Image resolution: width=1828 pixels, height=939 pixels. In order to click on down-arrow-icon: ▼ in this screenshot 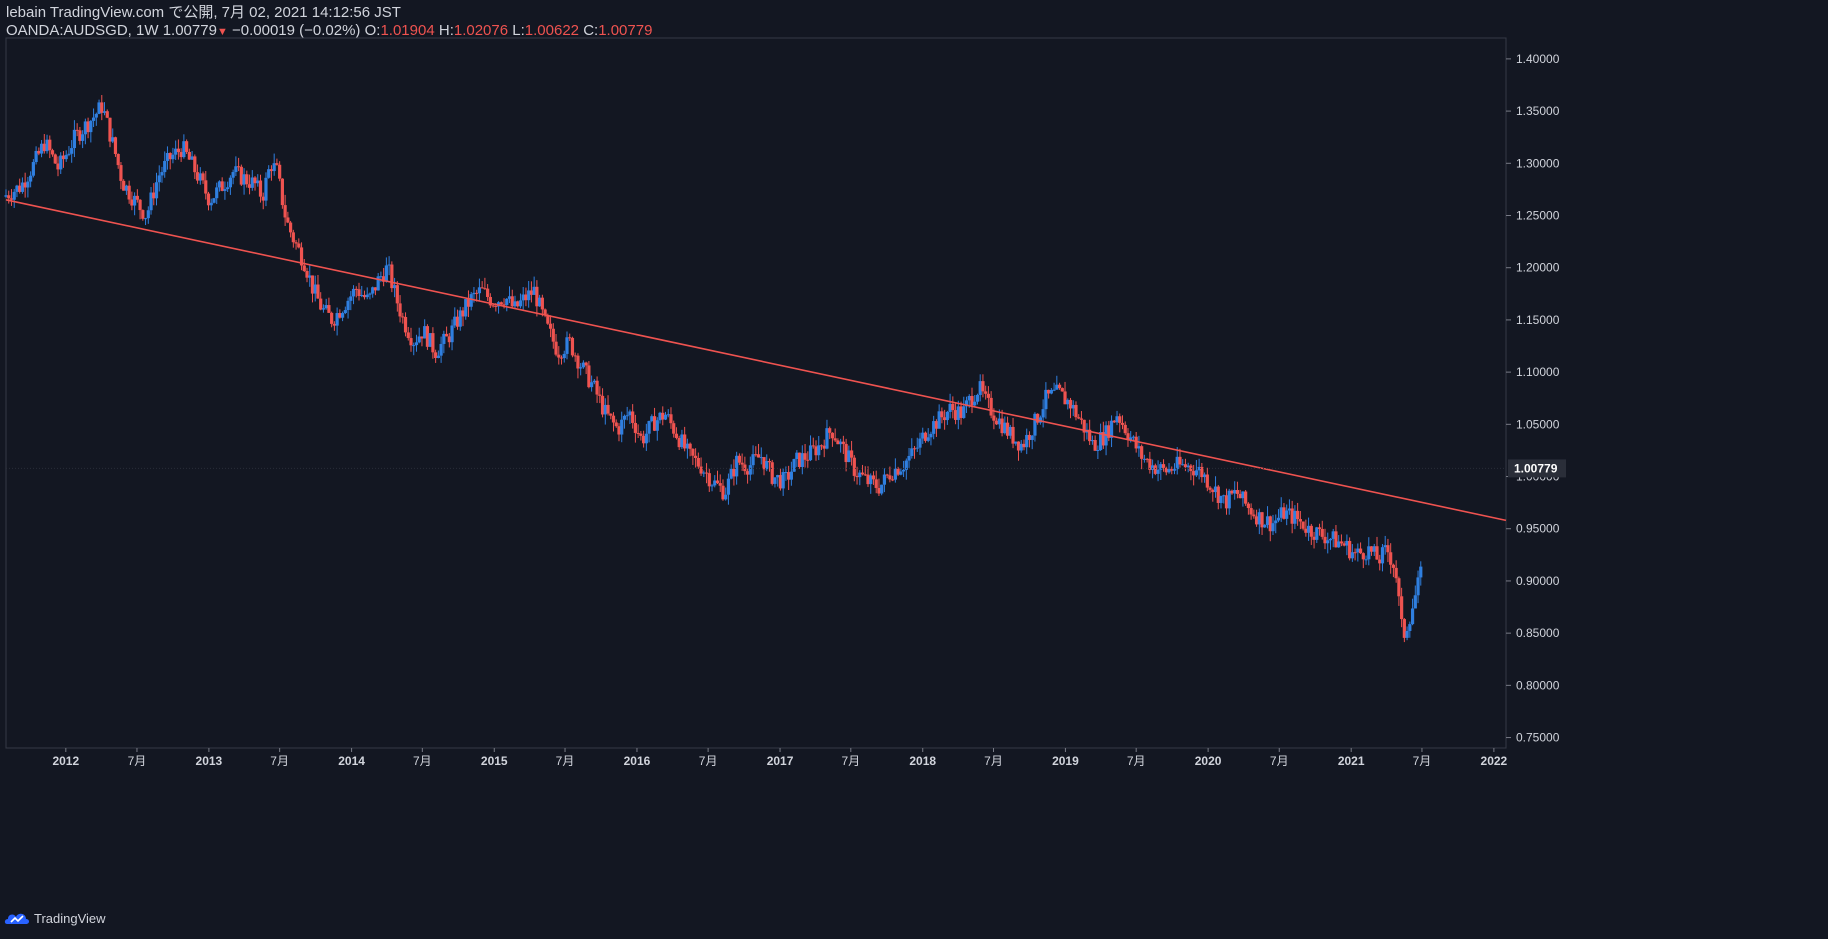, I will do `click(222, 32)`.